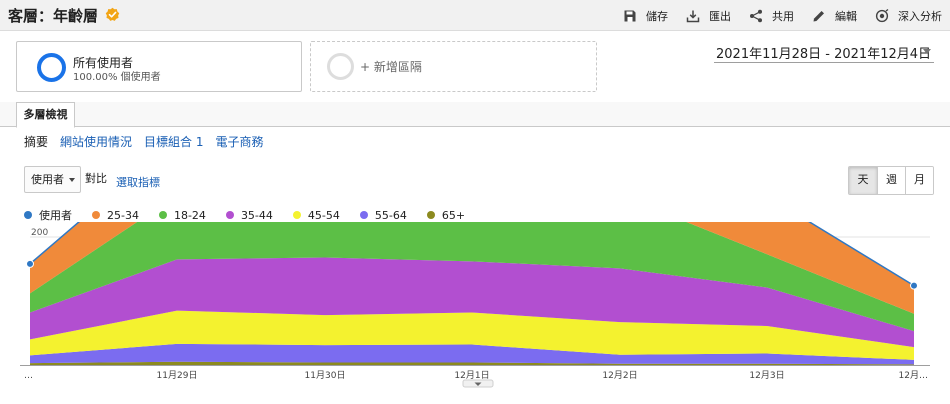  I want to click on legend-label-65-plus: 65+, so click(453, 215).